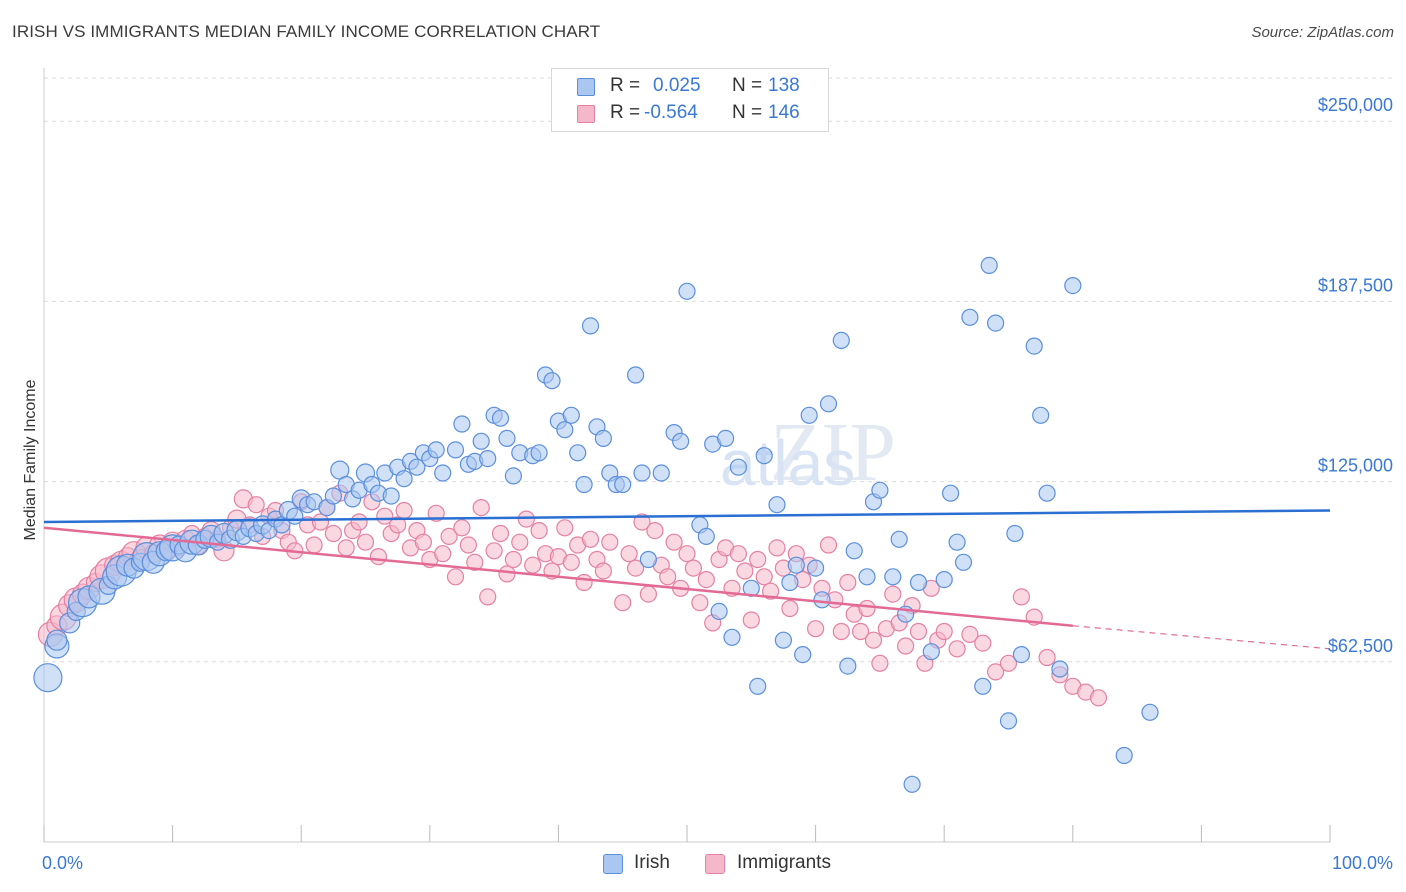 The image size is (1406, 892). Describe the element at coordinates (586, 87) in the screenshot. I see `irish-swatch` at that location.